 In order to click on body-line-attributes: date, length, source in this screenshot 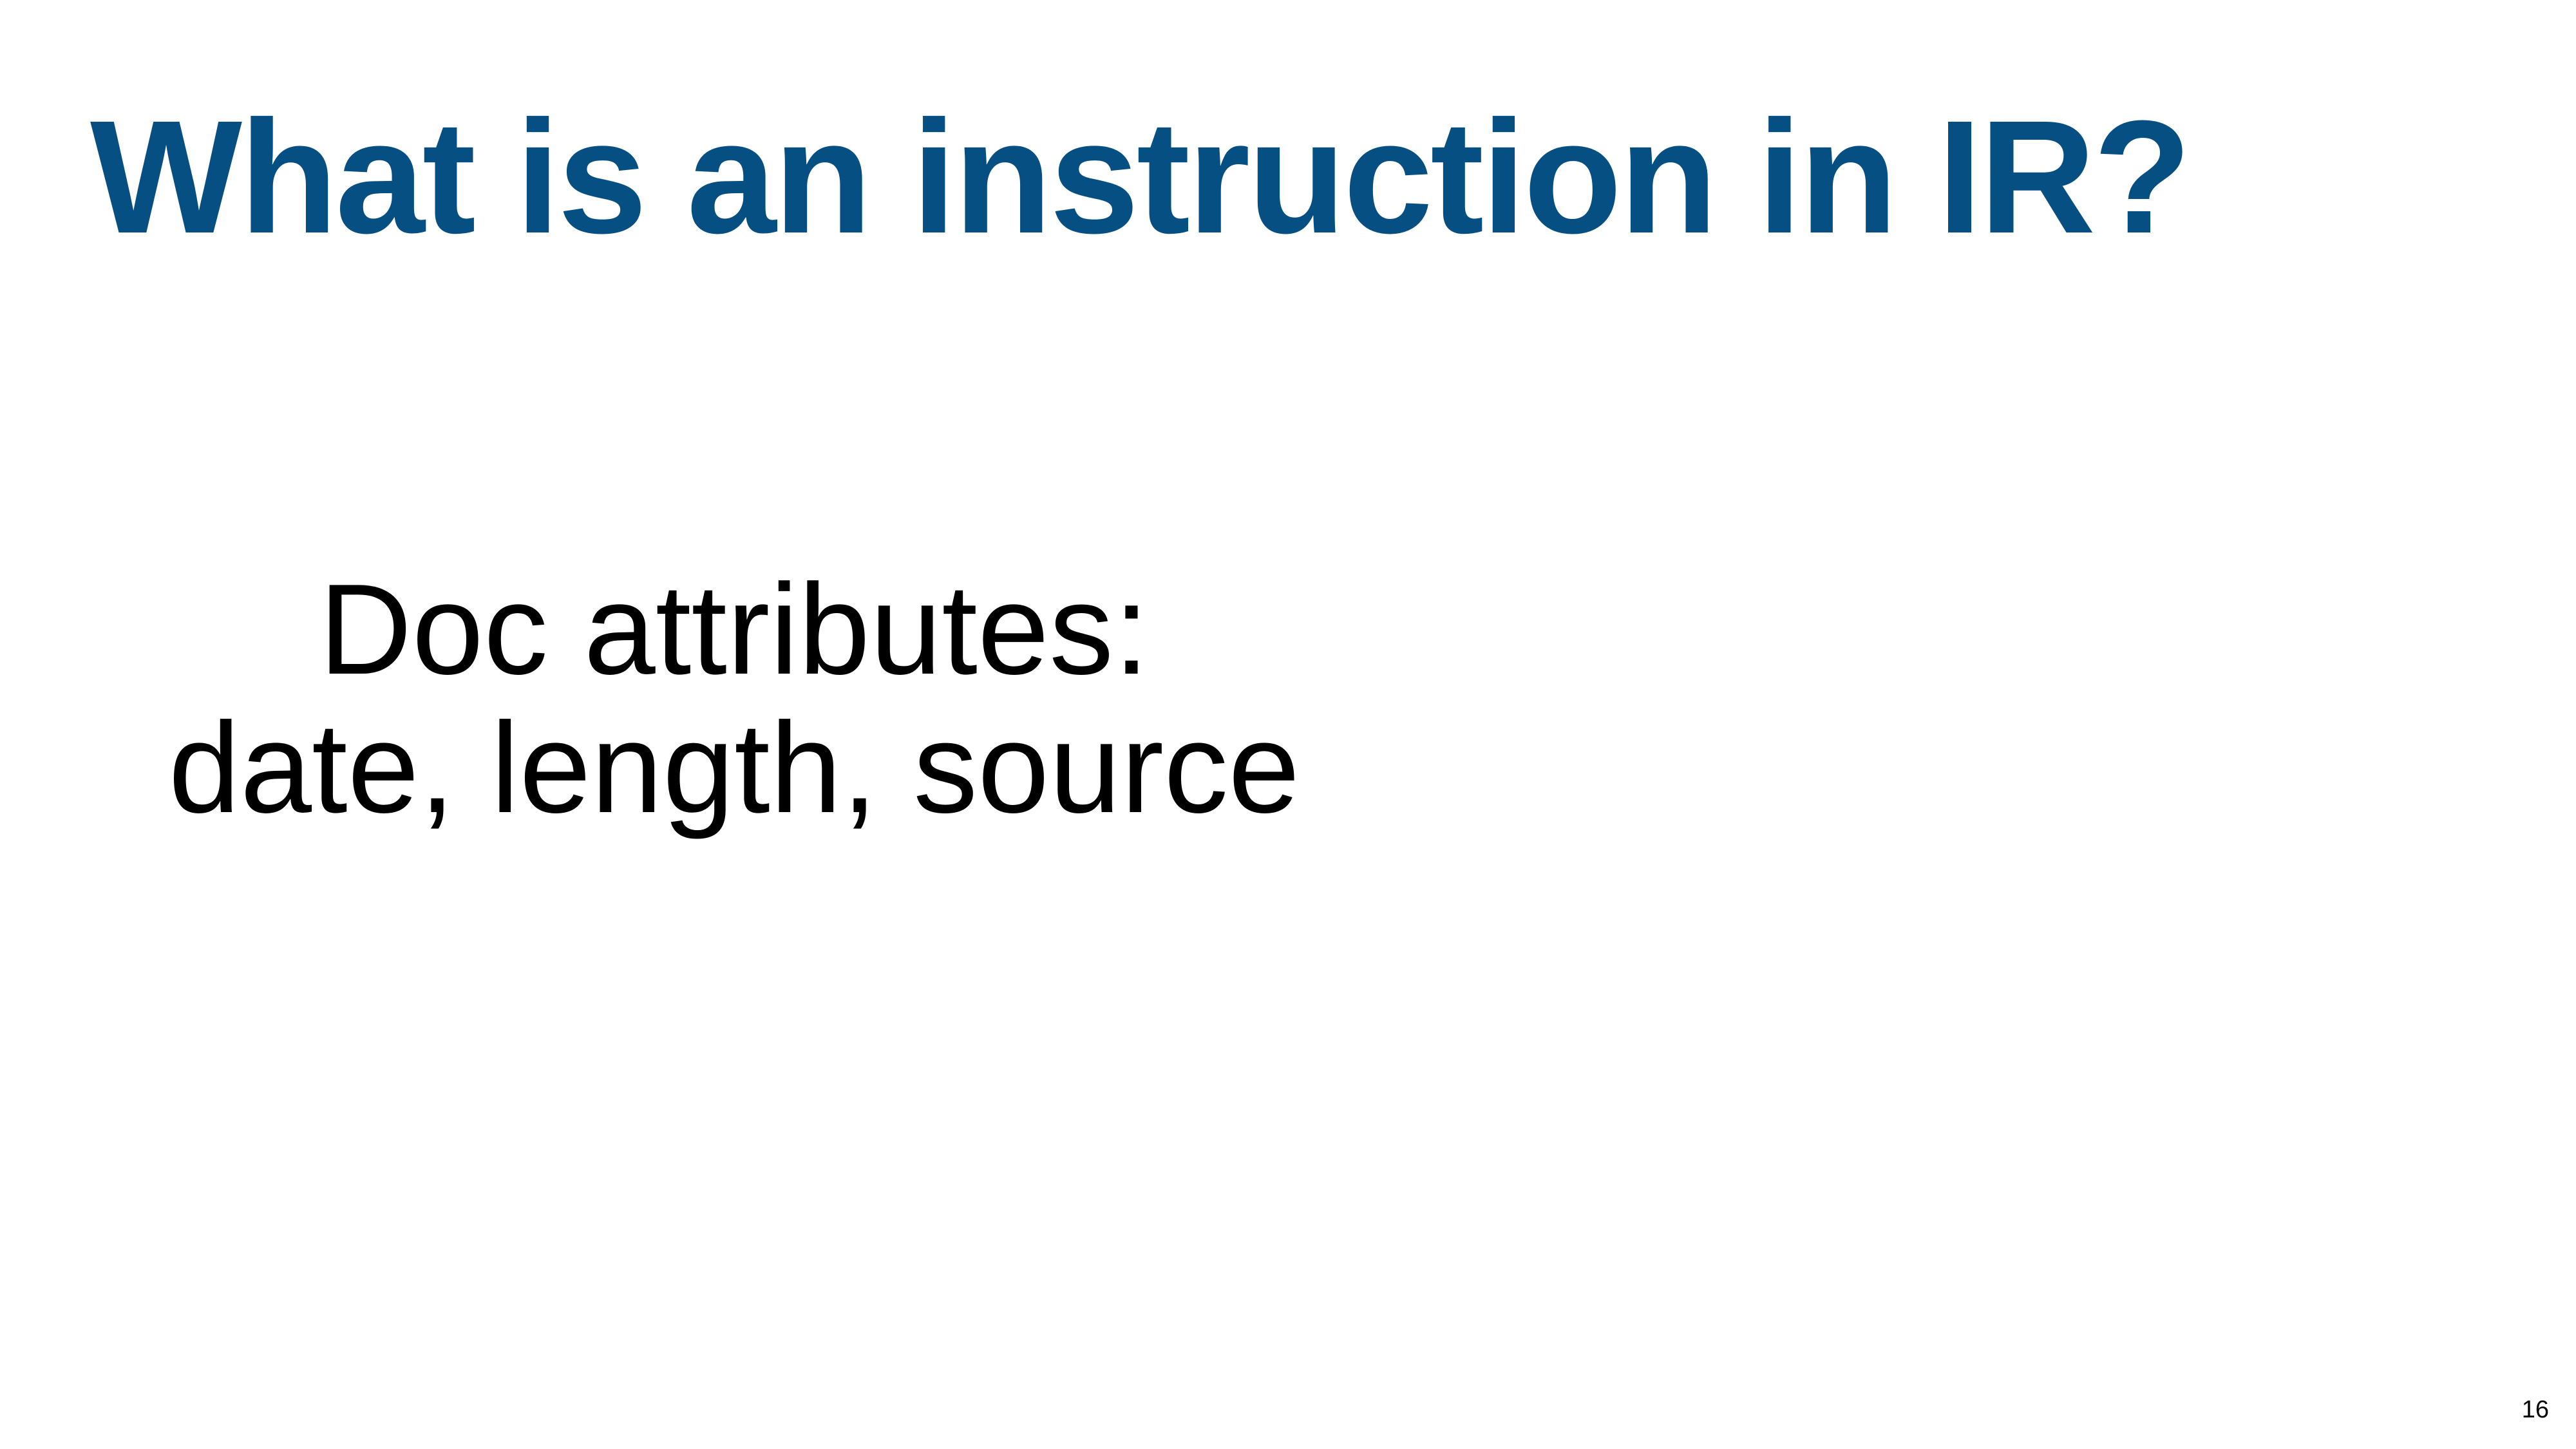, I will do `click(734, 768)`.